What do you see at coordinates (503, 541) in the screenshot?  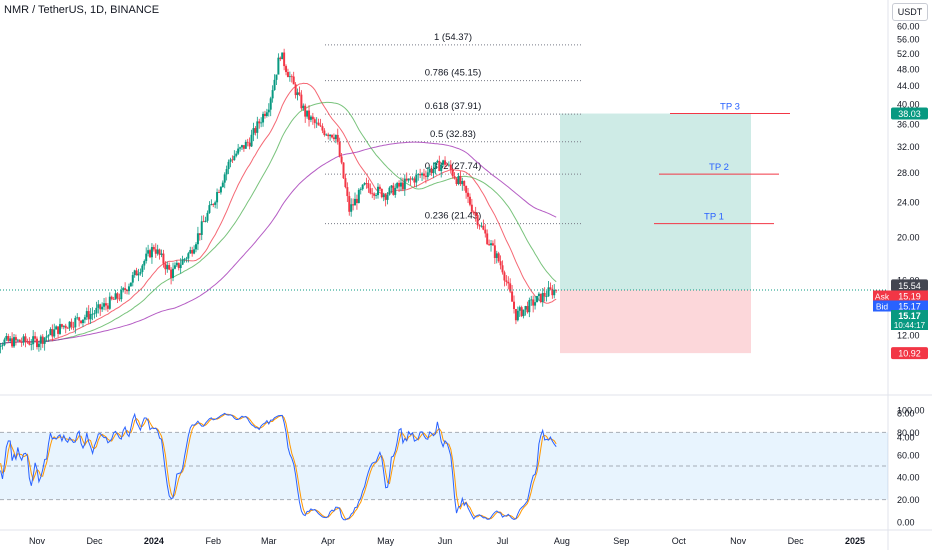 I see `time-tick-label: Jul` at bounding box center [503, 541].